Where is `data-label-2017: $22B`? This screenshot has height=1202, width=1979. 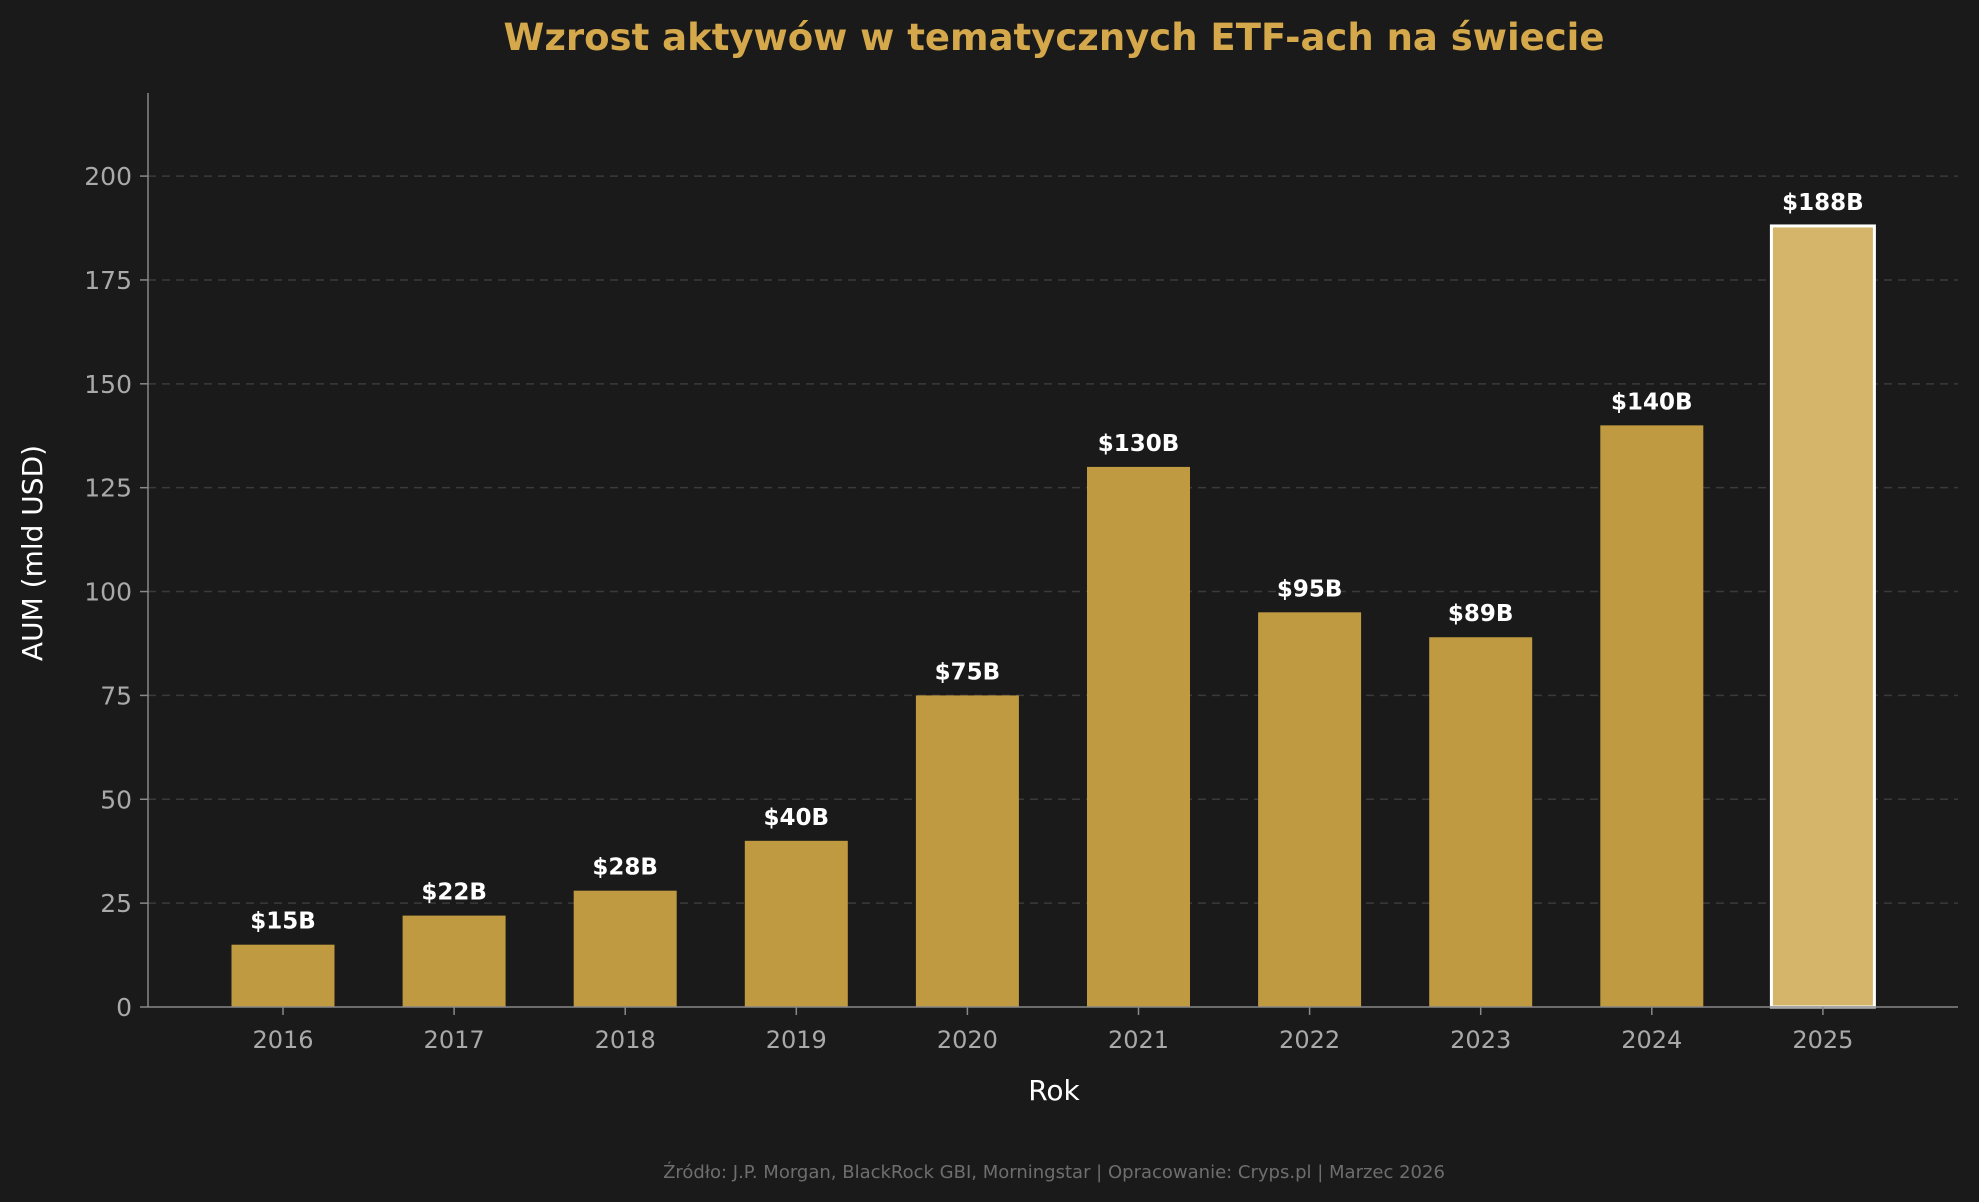 data-label-2017: $22B is located at coordinates (454, 893).